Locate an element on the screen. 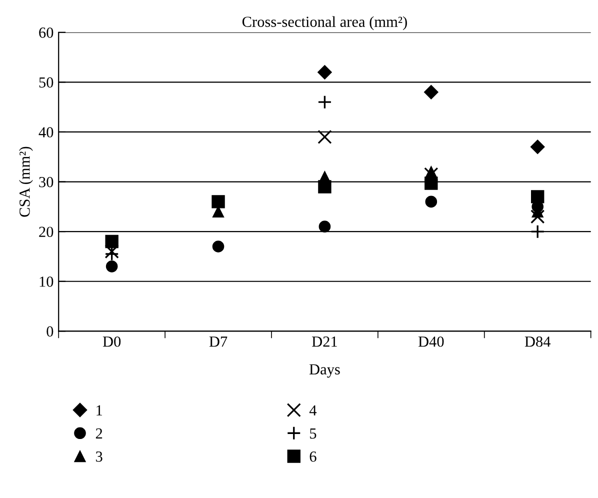  legend-label: 5 is located at coordinates (313, 433).